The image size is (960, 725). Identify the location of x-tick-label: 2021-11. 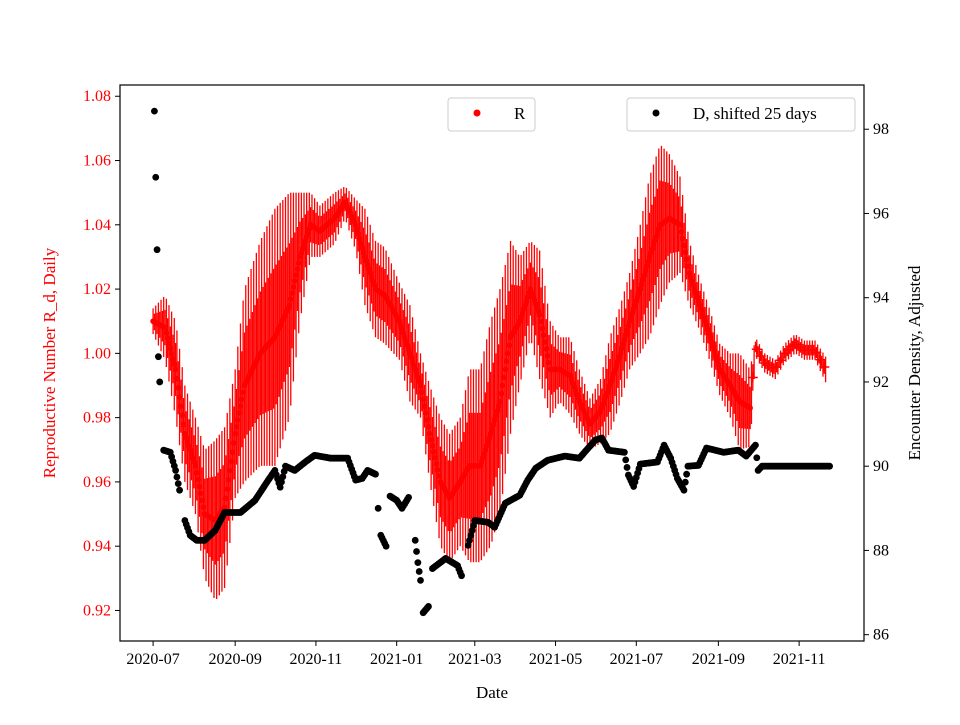
(799, 659).